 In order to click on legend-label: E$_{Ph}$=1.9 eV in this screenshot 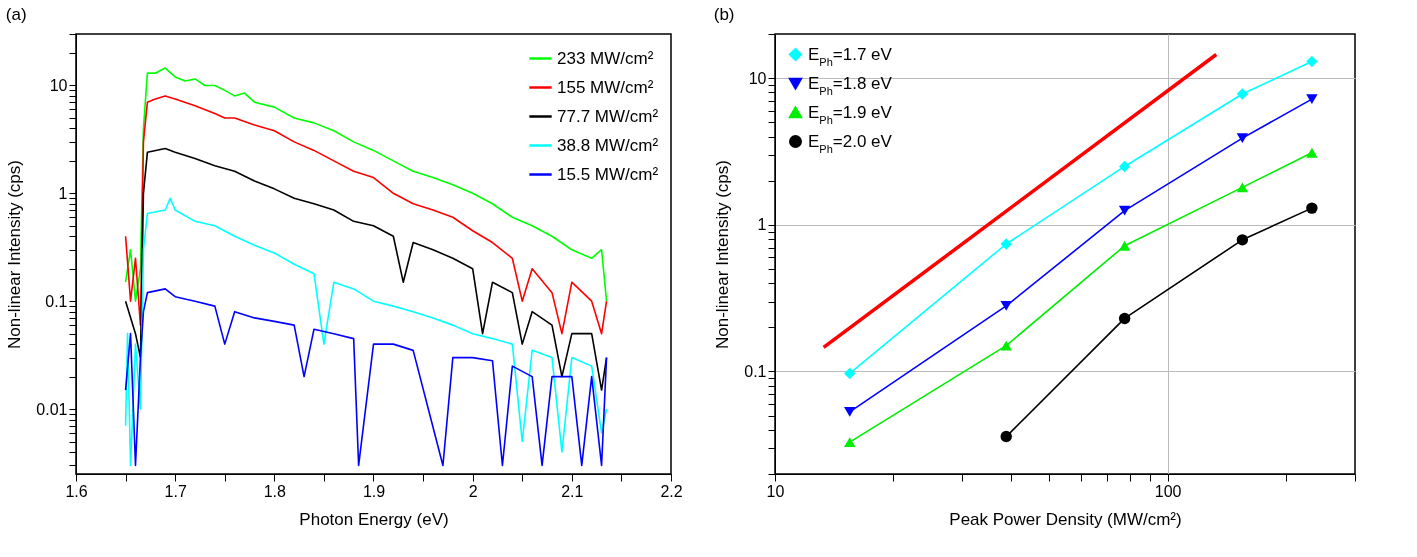, I will do `click(850, 114)`.